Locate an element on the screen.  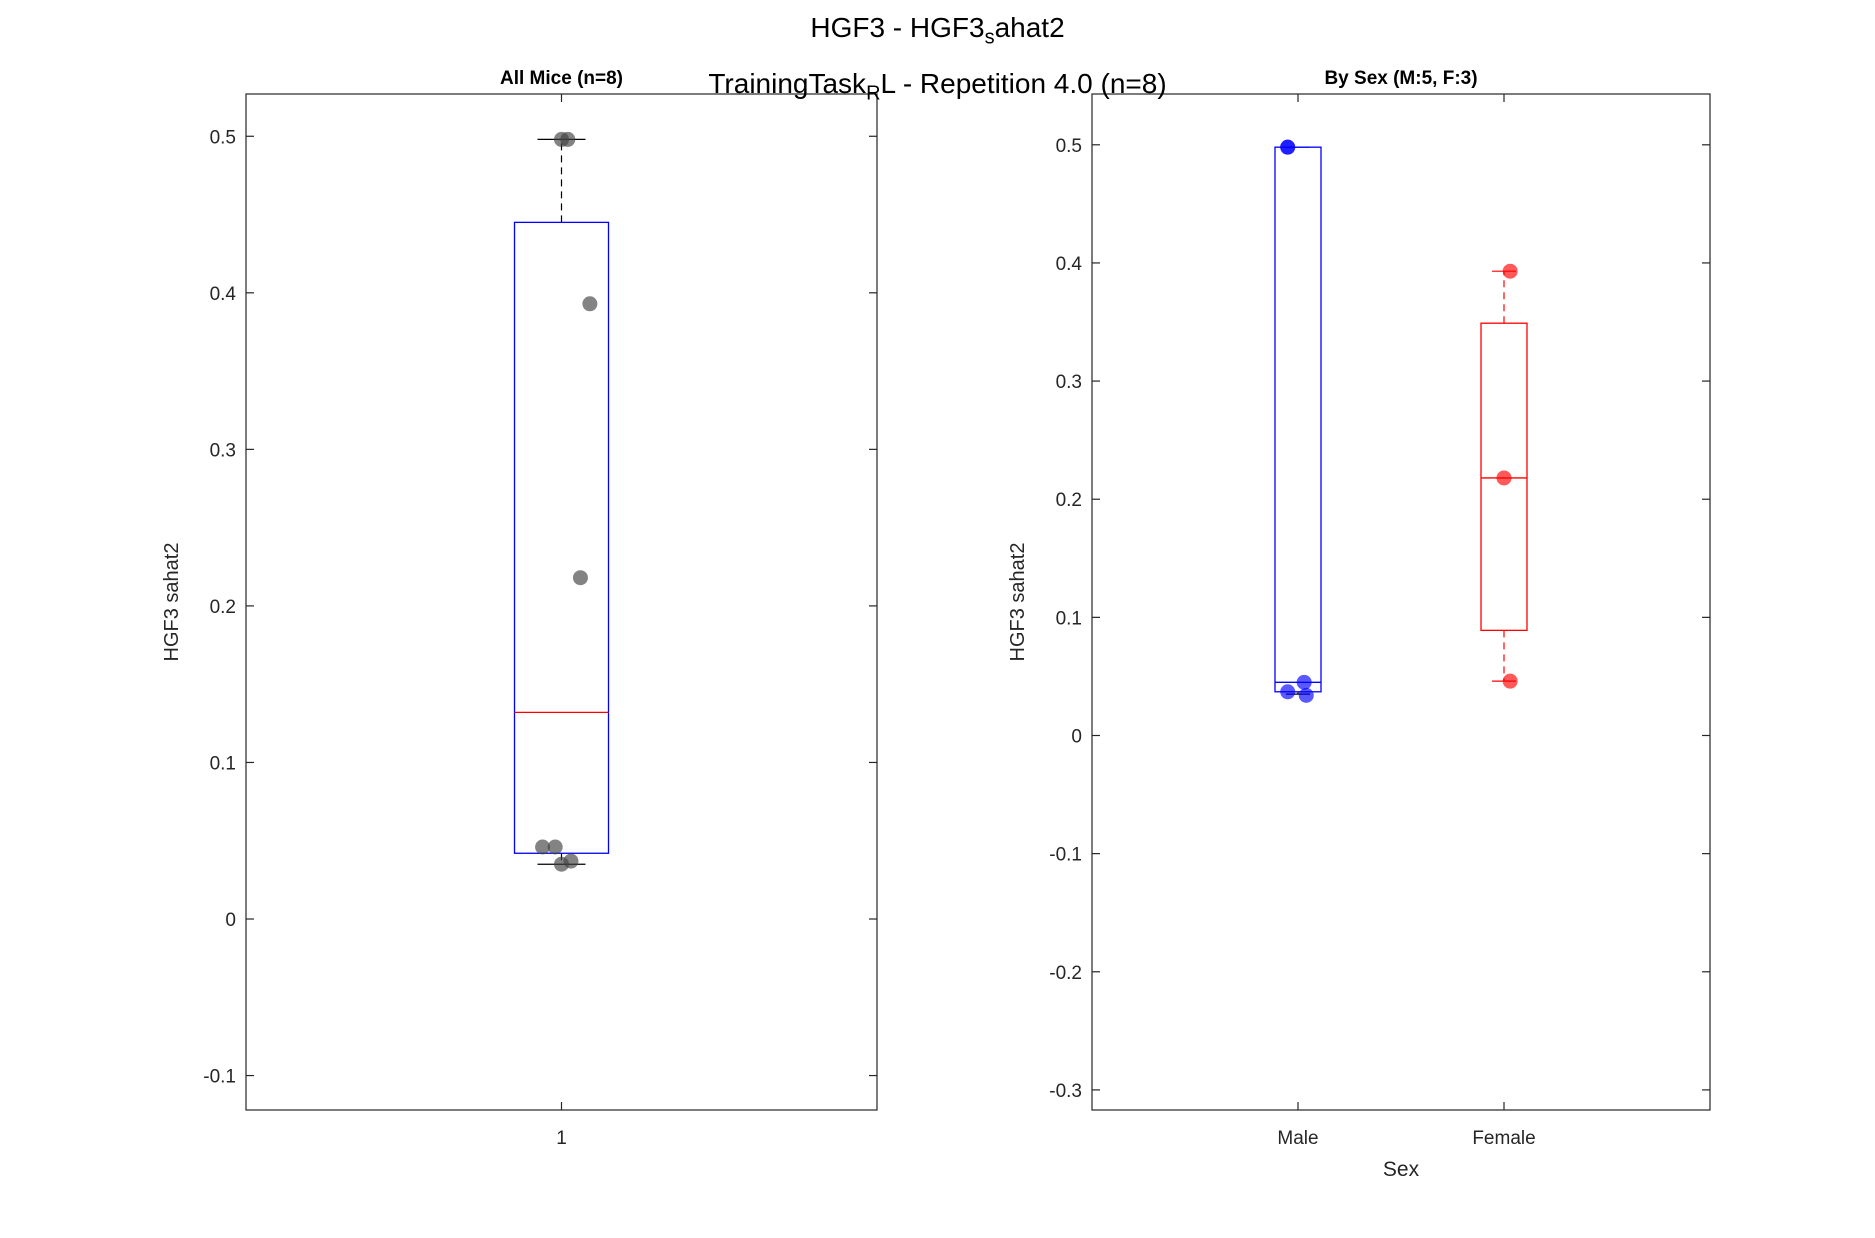
box-male is located at coordinates (1298, 419).